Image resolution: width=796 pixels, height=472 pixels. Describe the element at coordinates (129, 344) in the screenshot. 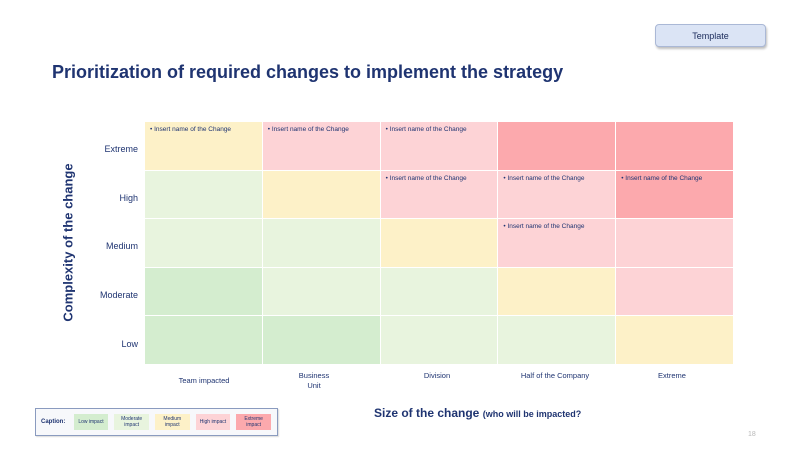

I see `row-label-low: Low` at that location.